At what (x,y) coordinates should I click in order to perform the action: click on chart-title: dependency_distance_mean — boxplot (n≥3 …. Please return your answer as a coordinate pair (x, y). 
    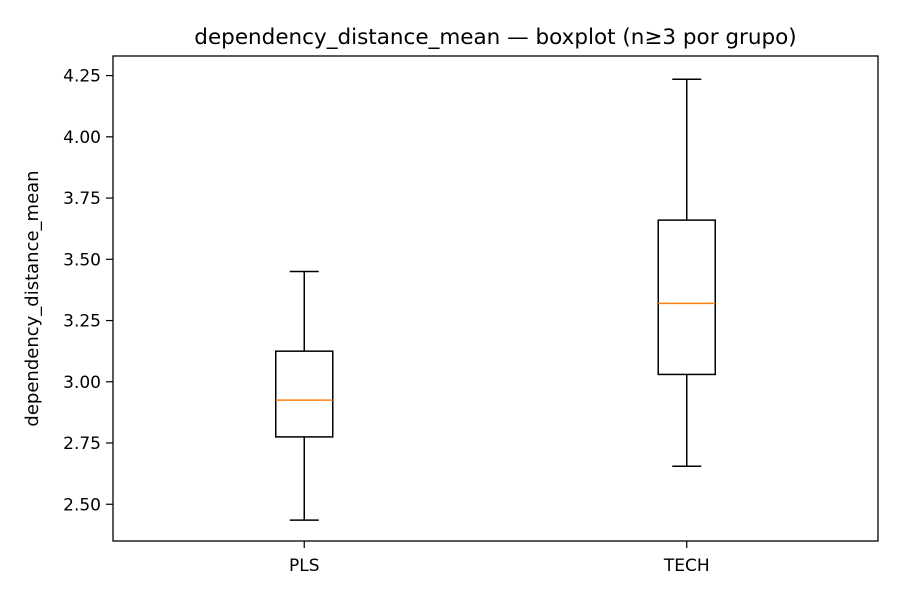
    Looking at the image, I should click on (495, 37).